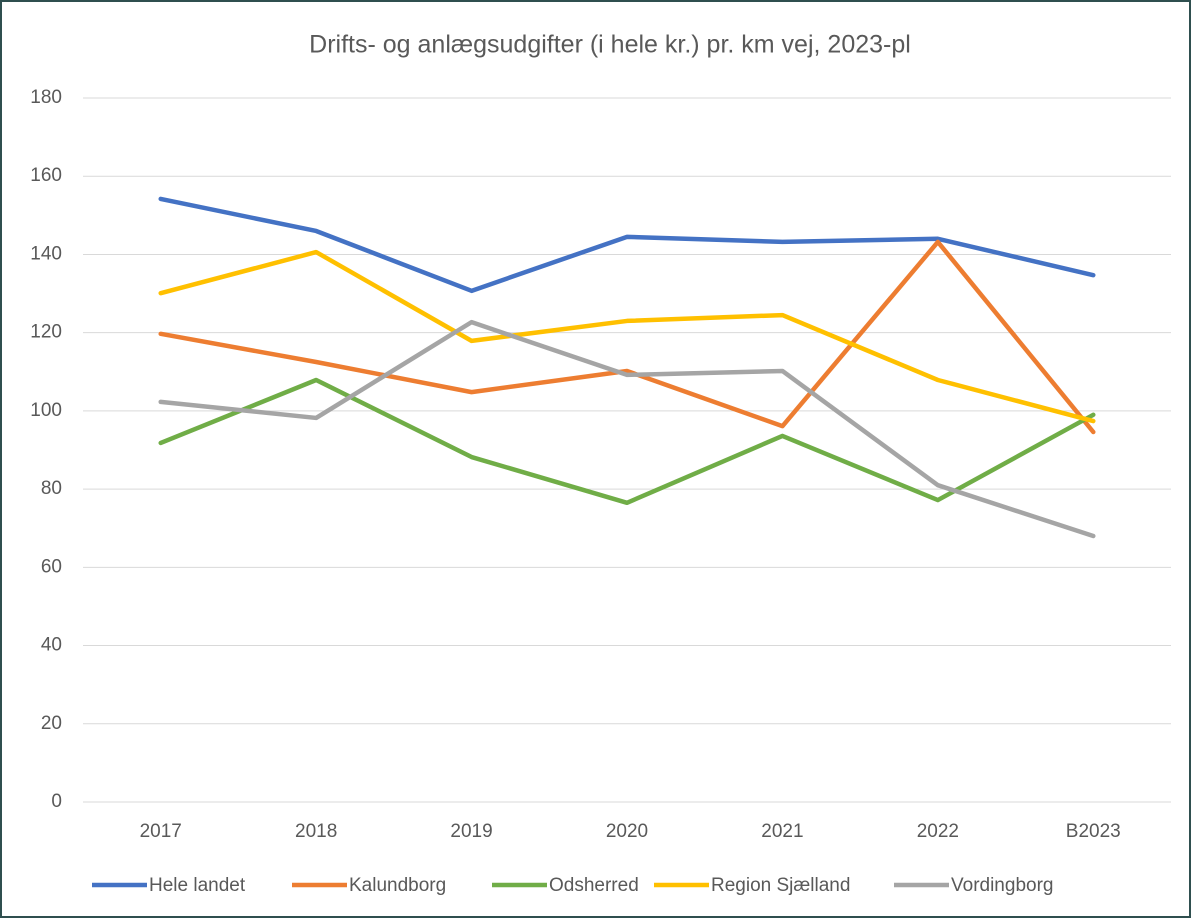 Image resolution: width=1191 pixels, height=923 pixels. I want to click on legend-label: Region Sjælland, so click(780, 885).